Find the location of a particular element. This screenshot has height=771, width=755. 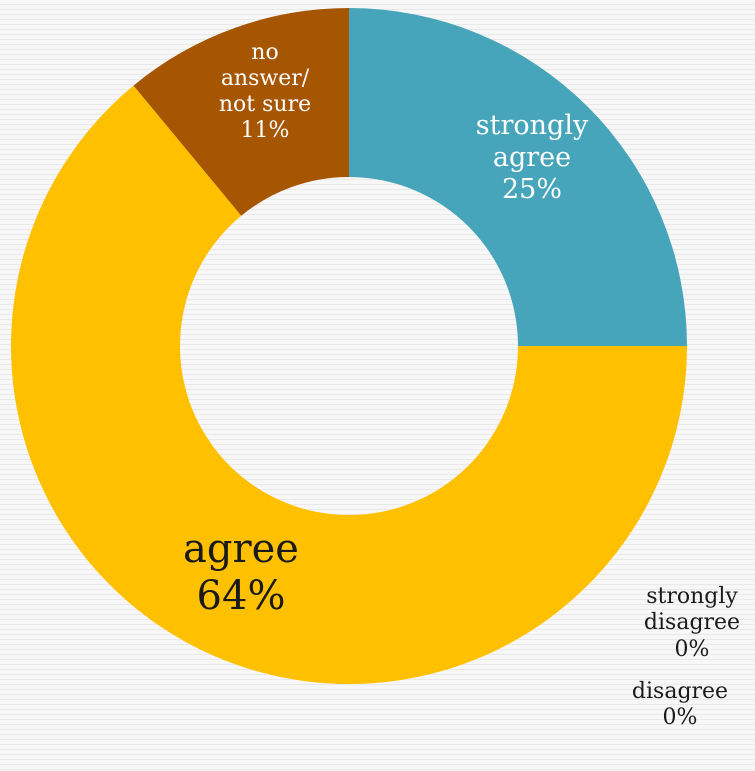

data-label-strongly-disagree-line1: strongly is located at coordinates (692, 596).